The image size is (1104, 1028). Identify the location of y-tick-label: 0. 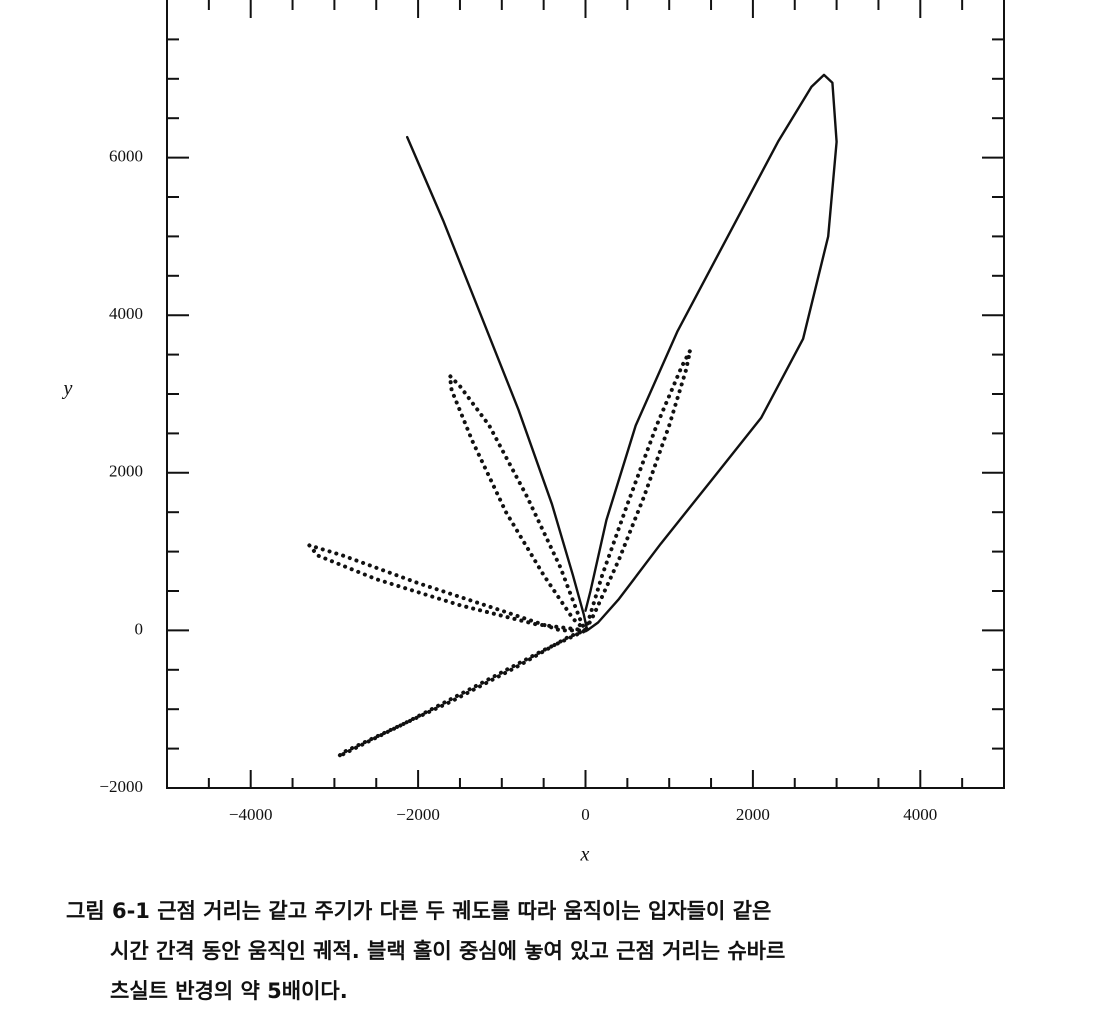
(139, 628).